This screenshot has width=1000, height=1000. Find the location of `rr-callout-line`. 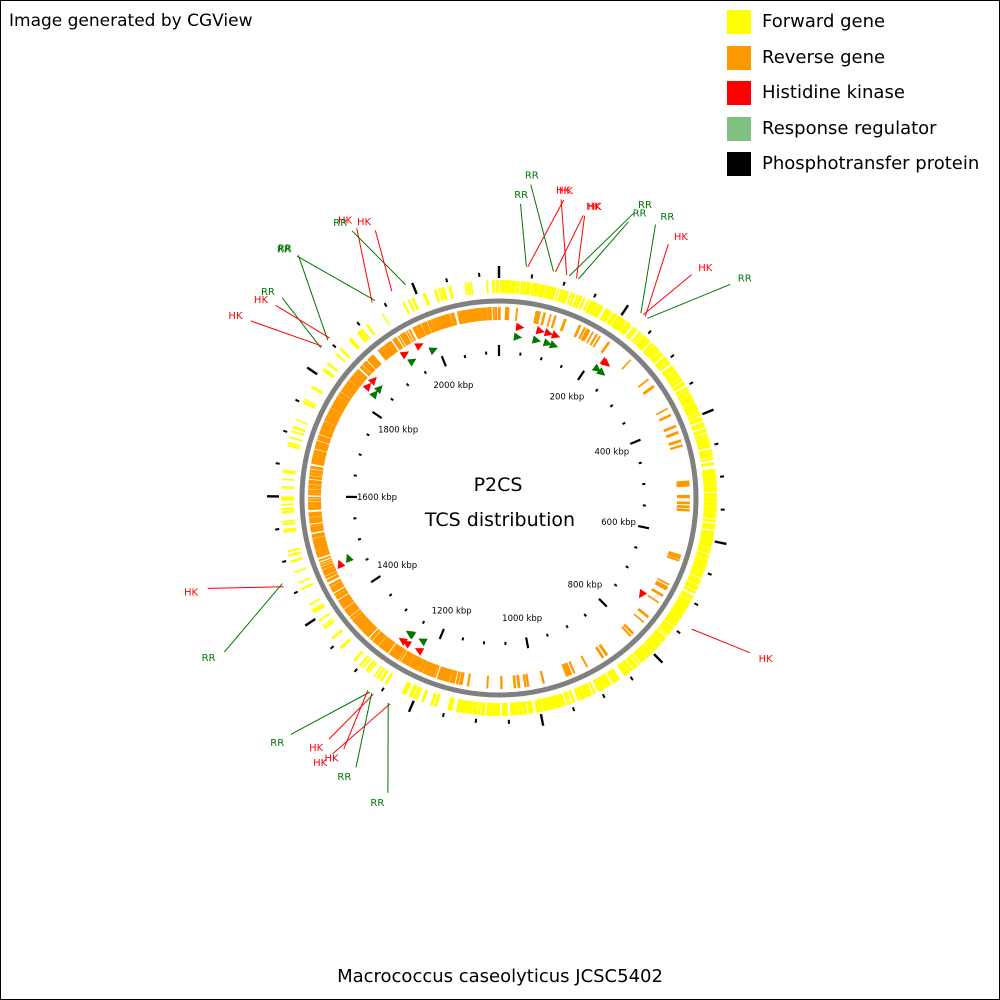

rr-callout-line is located at coordinates (542, 228).